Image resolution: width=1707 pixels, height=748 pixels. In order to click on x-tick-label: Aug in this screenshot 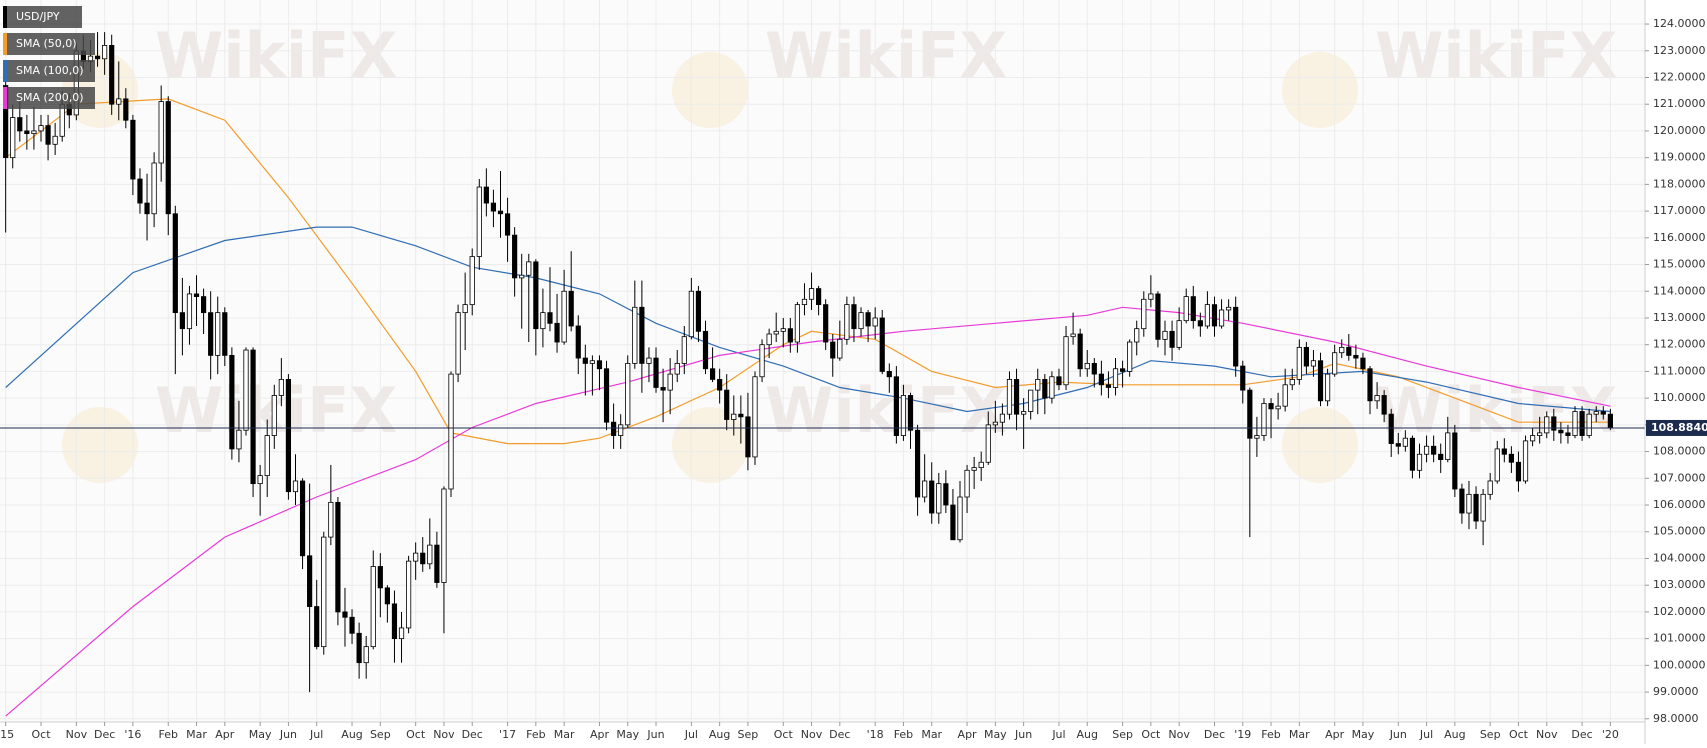, I will do `click(1086, 734)`.